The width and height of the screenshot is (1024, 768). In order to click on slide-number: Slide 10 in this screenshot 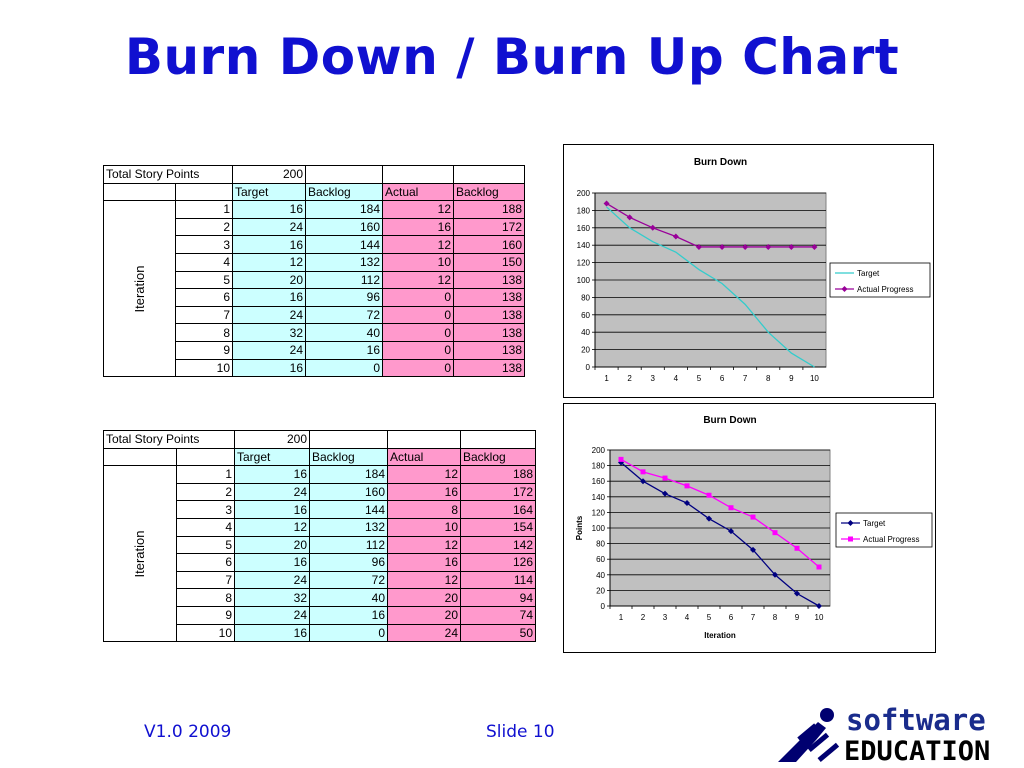, I will do `click(520, 732)`.